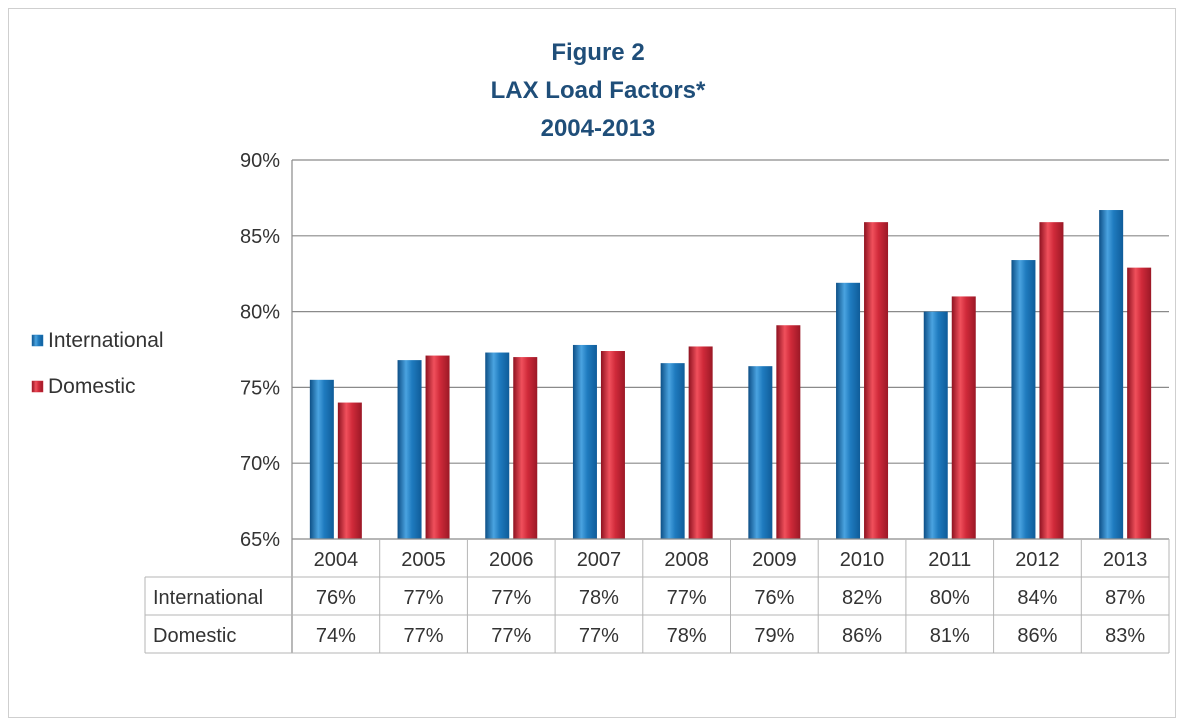 This screenshot has width=1186, height=726. I want to click on bar-international-2007, so click(584, 441).